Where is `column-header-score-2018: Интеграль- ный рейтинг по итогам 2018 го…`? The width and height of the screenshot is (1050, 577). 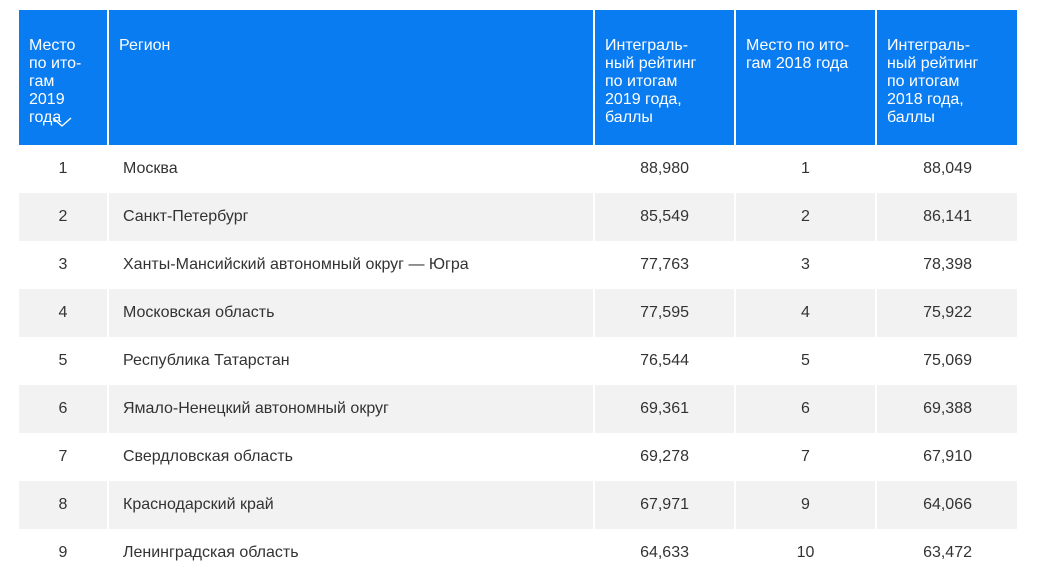 column-header-score-2018: Интеграль- ный рейтинг по итогам 2018 го… is located at coordinates (946, 77).